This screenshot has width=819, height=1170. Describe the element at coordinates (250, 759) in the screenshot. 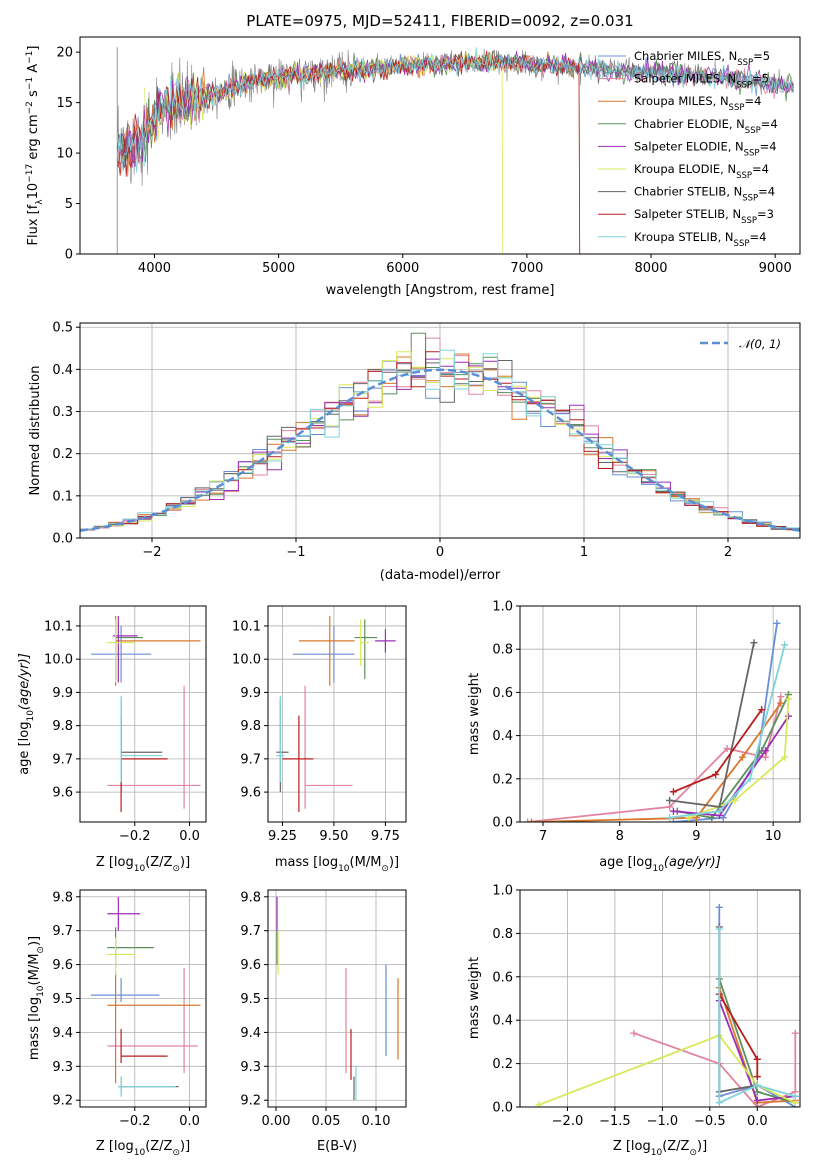

I see `age-vs-mass-ytick-label: 9.7` at that location.